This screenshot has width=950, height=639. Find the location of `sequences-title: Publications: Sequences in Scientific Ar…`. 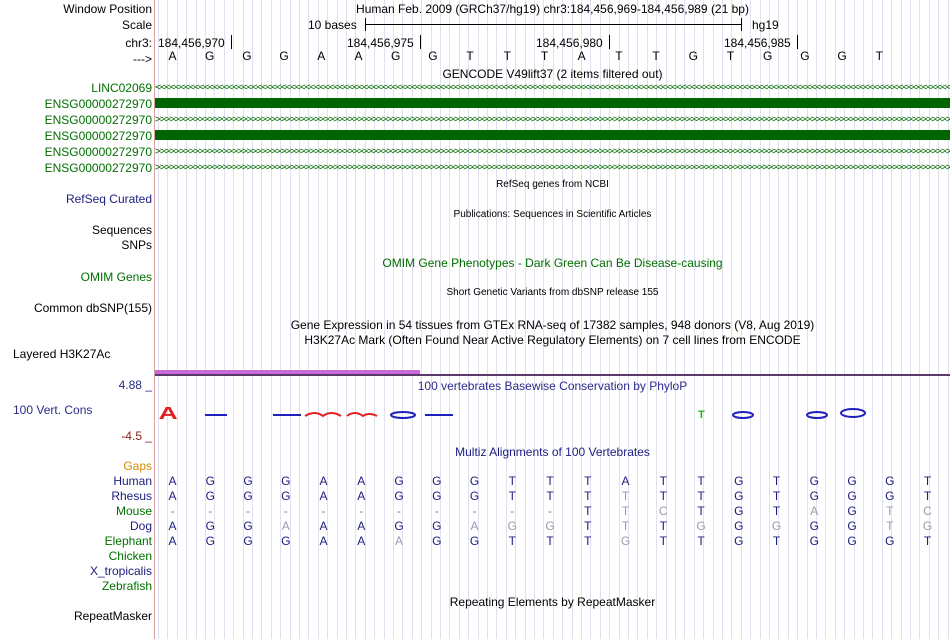

sequences-title: Publications: Sequences in Scientific Ar… is located at coordinates (552, 214).